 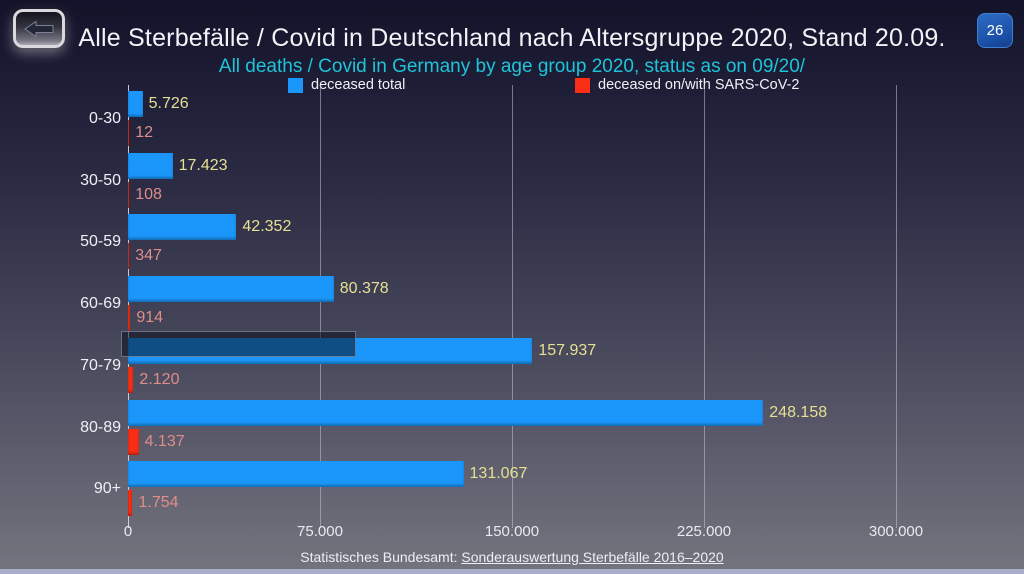 What do you see at coordinates (592, 557) in the screenshot?
I see `source-link: Sonderauswertung Sterbefälle 2016–2020` at bounding box center [592, 557].